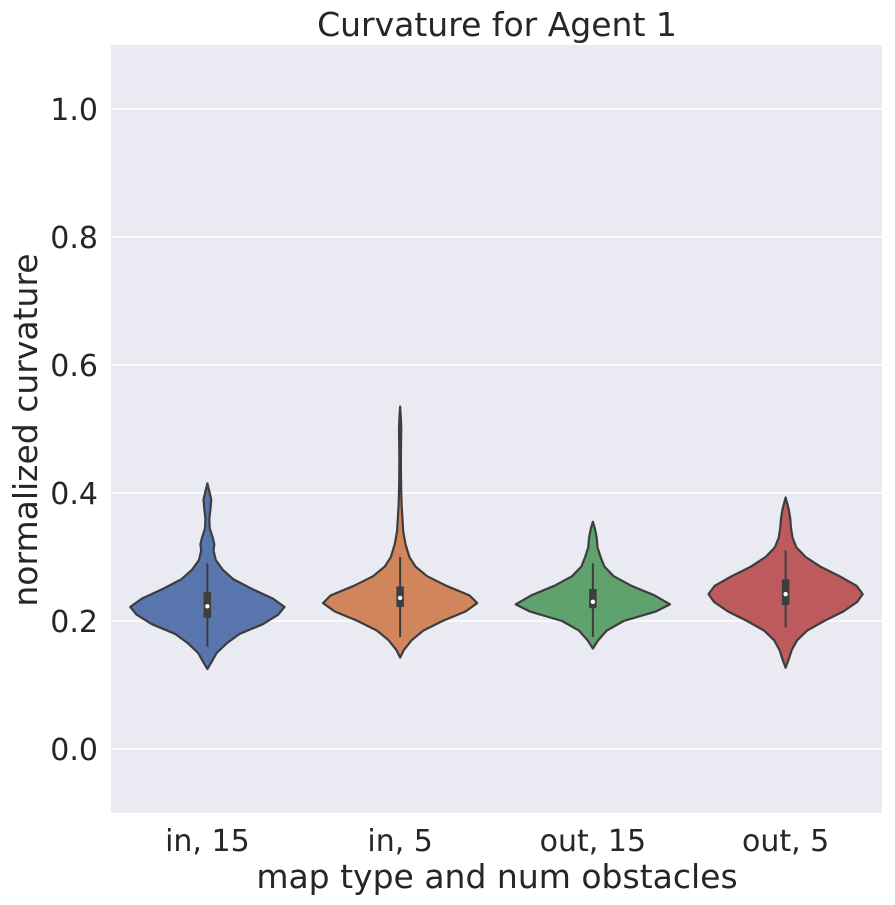 Image resolution: width=895 pixels, height=905 pixels. What do you see at coordinates (25, 429) in the screenshot?
I see `y-axis-label: normalized curvature` at bounding box center [25, 429].